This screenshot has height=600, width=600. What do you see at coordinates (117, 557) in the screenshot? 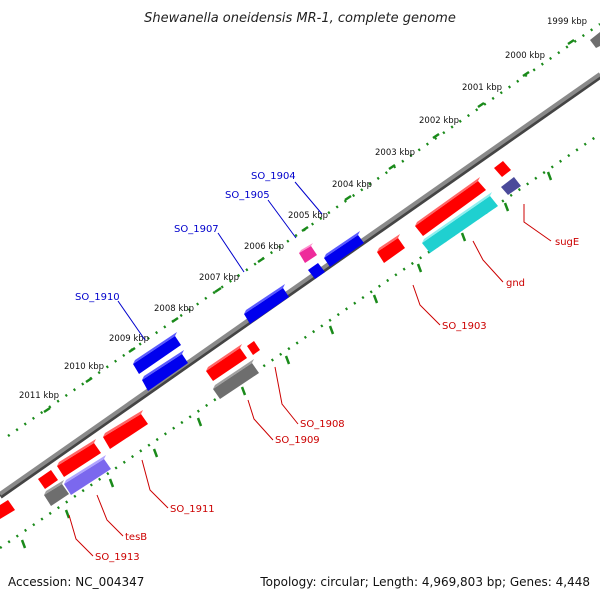
I see `gene-label: SO_1913` at bounding box center [117, 557].